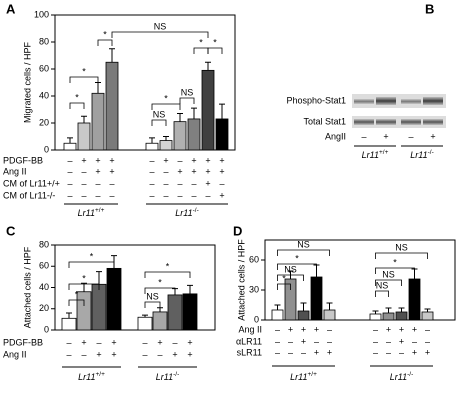 The image size is (457, 408). I want to click on y-axis-label: Attached cells / HPF, so click(241, 280).